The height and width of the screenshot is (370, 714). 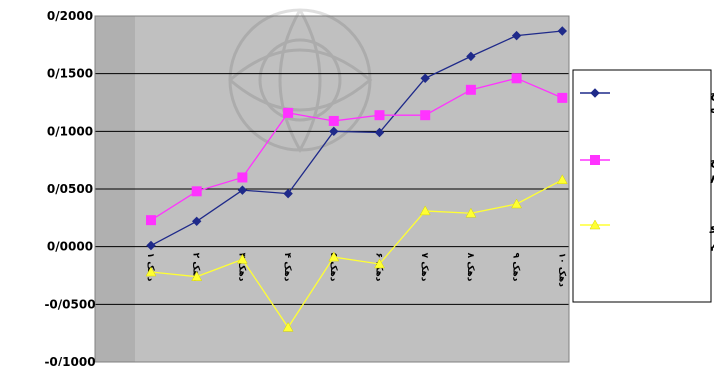 I want to click on legend-box, so click(x=642, y=186).